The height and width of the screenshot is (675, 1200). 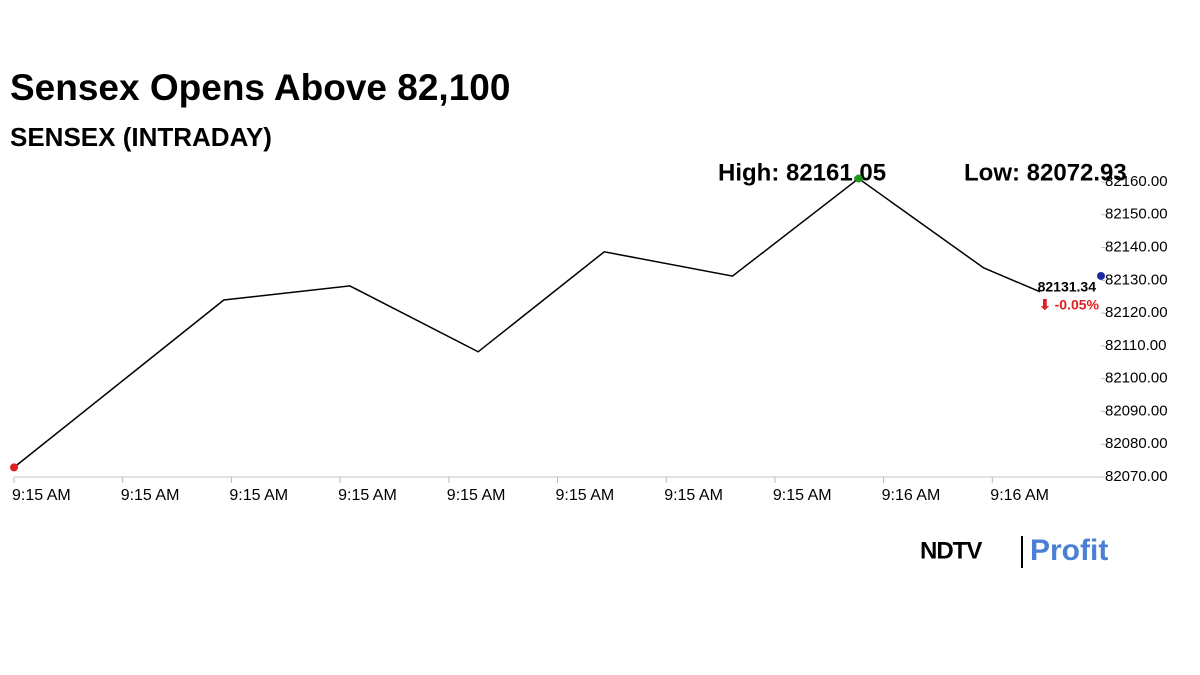 What do you see at coordinates (260, 87) in the screenshot?
I see `chart-title: Sensex Opens Above 82,100` at bounding box center [260, 87].